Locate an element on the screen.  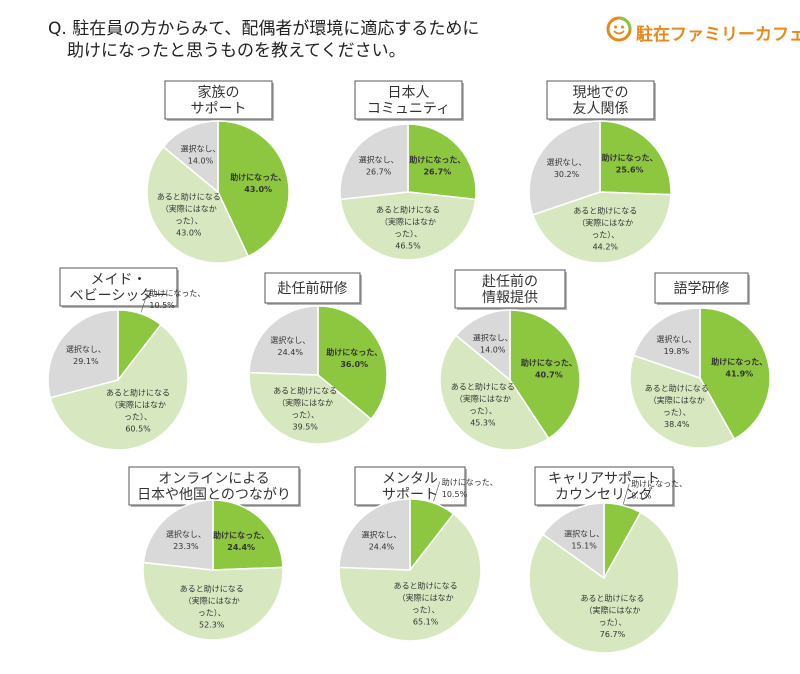
chart-title-line: 現地での is located at coordinates (601, 93).